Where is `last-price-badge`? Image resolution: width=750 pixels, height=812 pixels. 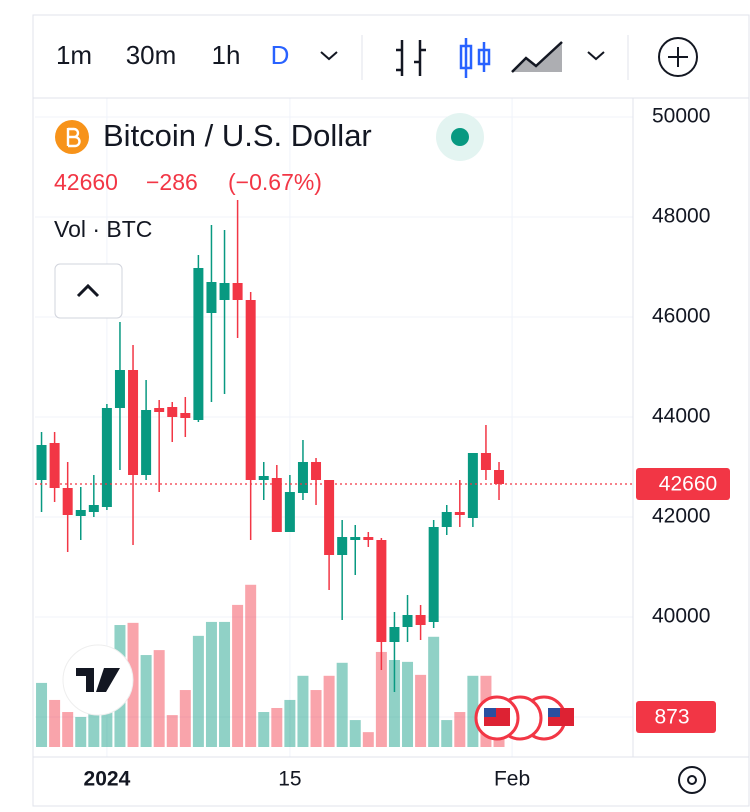
last-price-badge is located at coordinates (683, 484).